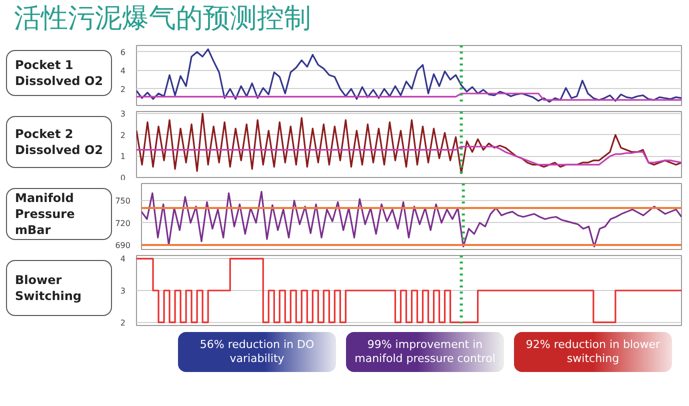  I want to click on y-tick-label: 1, so click(123, 157).